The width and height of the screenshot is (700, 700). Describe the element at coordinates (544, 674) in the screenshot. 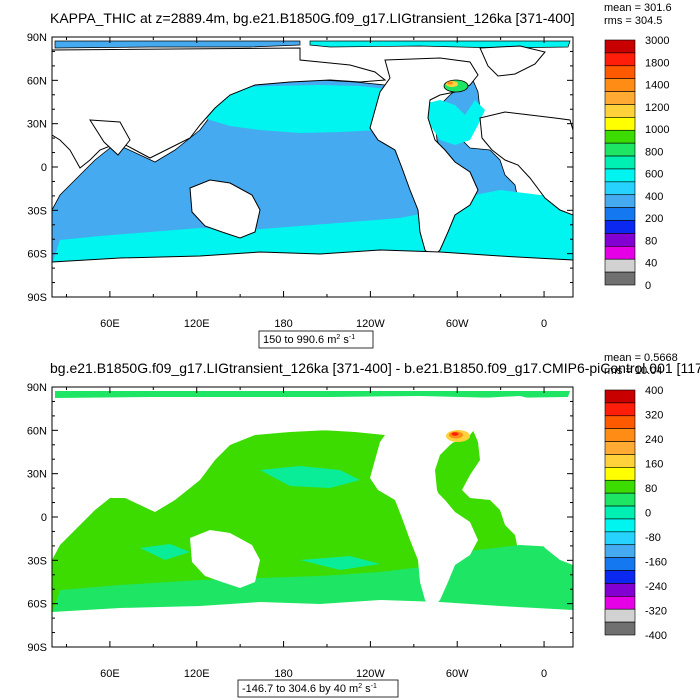

I see `x-tick-label: 0` at that location.